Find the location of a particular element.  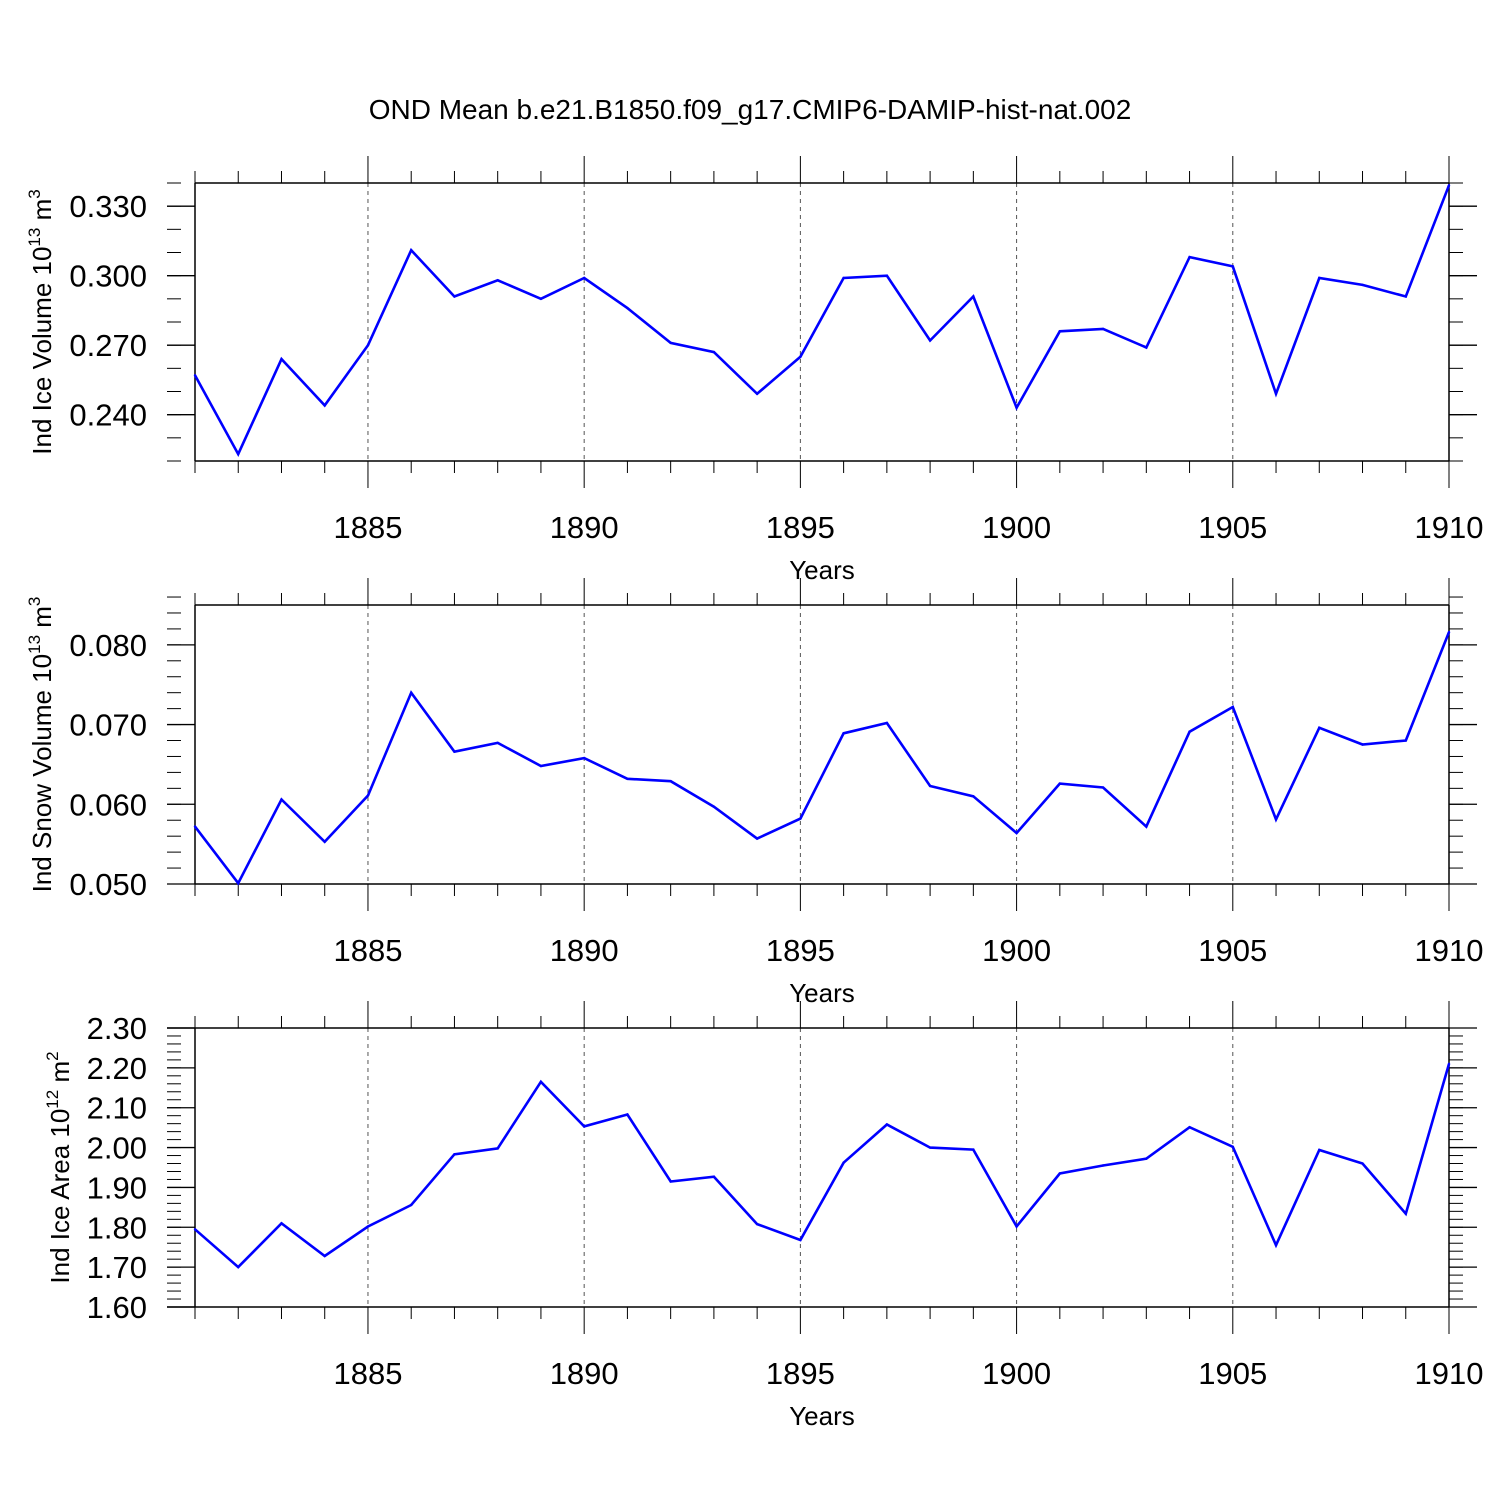

y-tick-label: 1.80 is located at coordinates (117, 1227).